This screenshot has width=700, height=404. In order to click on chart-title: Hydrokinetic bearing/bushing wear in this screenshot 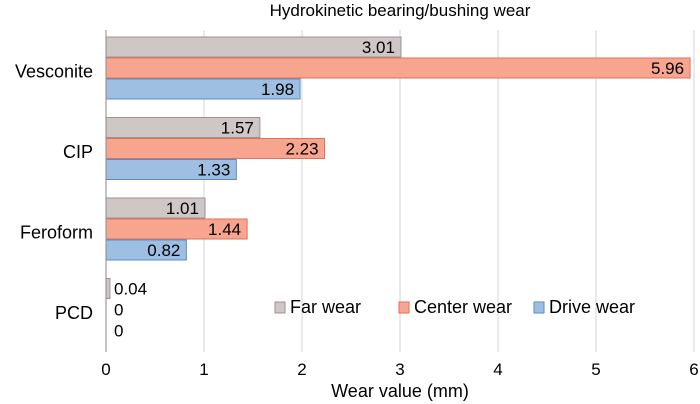, I will do `click(400, 10)`.